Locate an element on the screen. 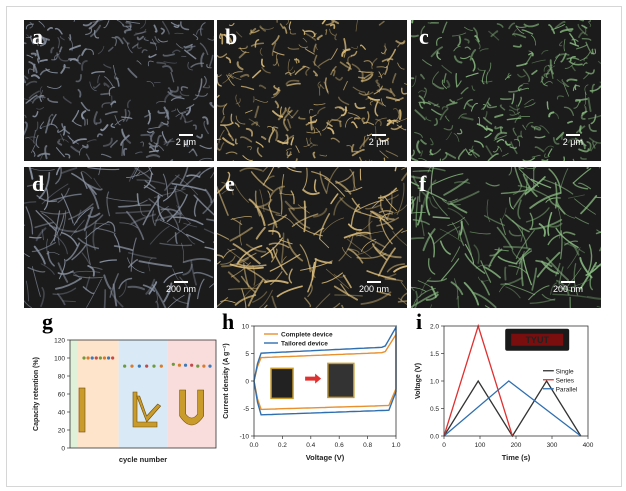 The width and height of the screenshot is (626, 491). legend-label-i: Single is located at coordinates (565, 371).